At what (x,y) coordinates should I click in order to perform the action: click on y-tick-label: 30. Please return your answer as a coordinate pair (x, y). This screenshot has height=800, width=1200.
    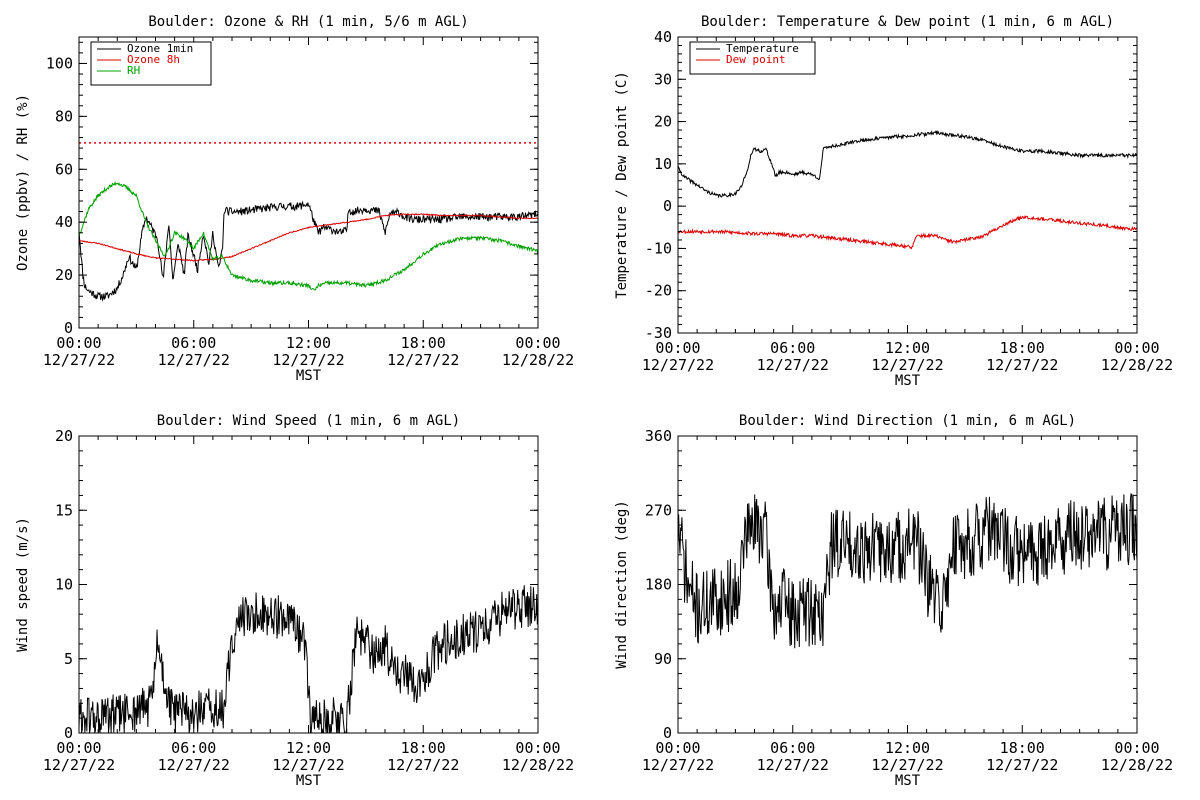
    Looking at the image, I should click on (663, 79).